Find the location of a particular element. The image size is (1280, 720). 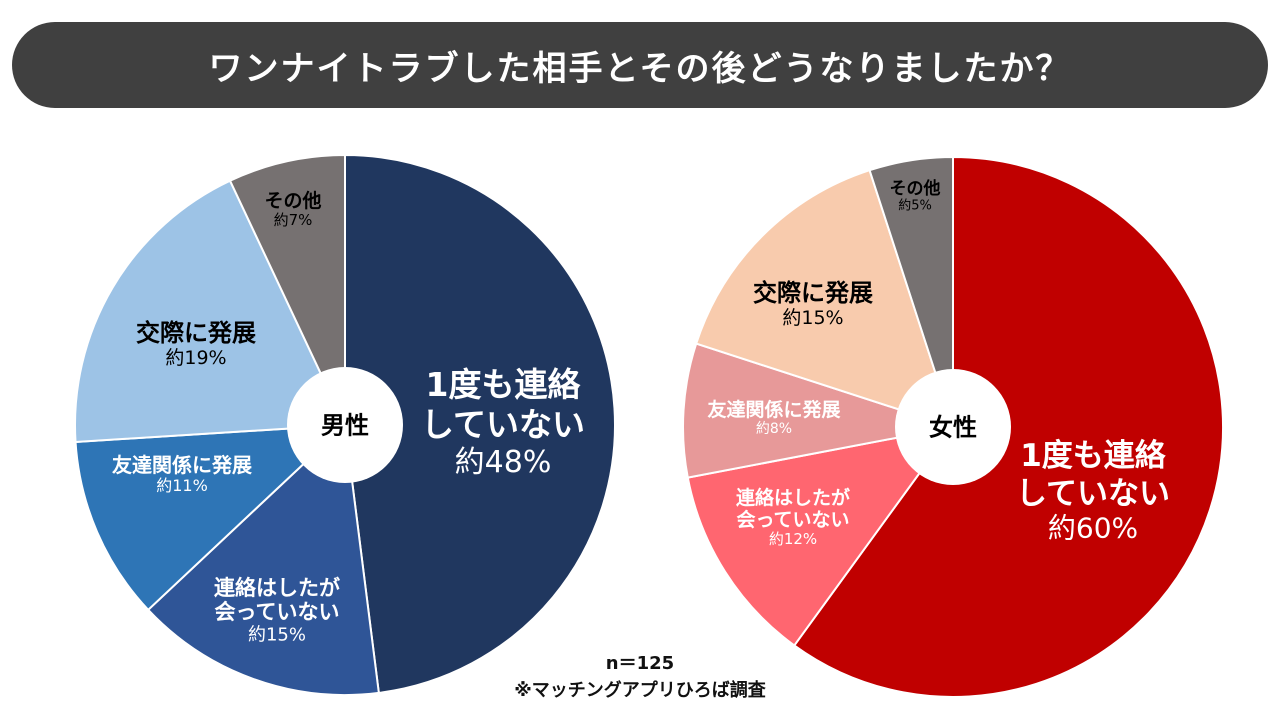

slice-percent-label: 約8% is located at coordinates (774, 429).